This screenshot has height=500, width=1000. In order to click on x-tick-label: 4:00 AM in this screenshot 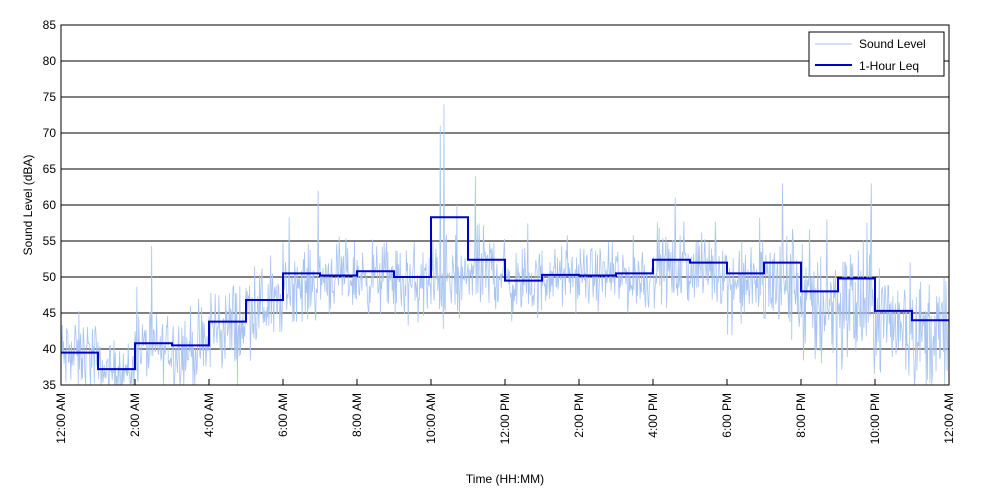, I will do `click(209, 415)`.